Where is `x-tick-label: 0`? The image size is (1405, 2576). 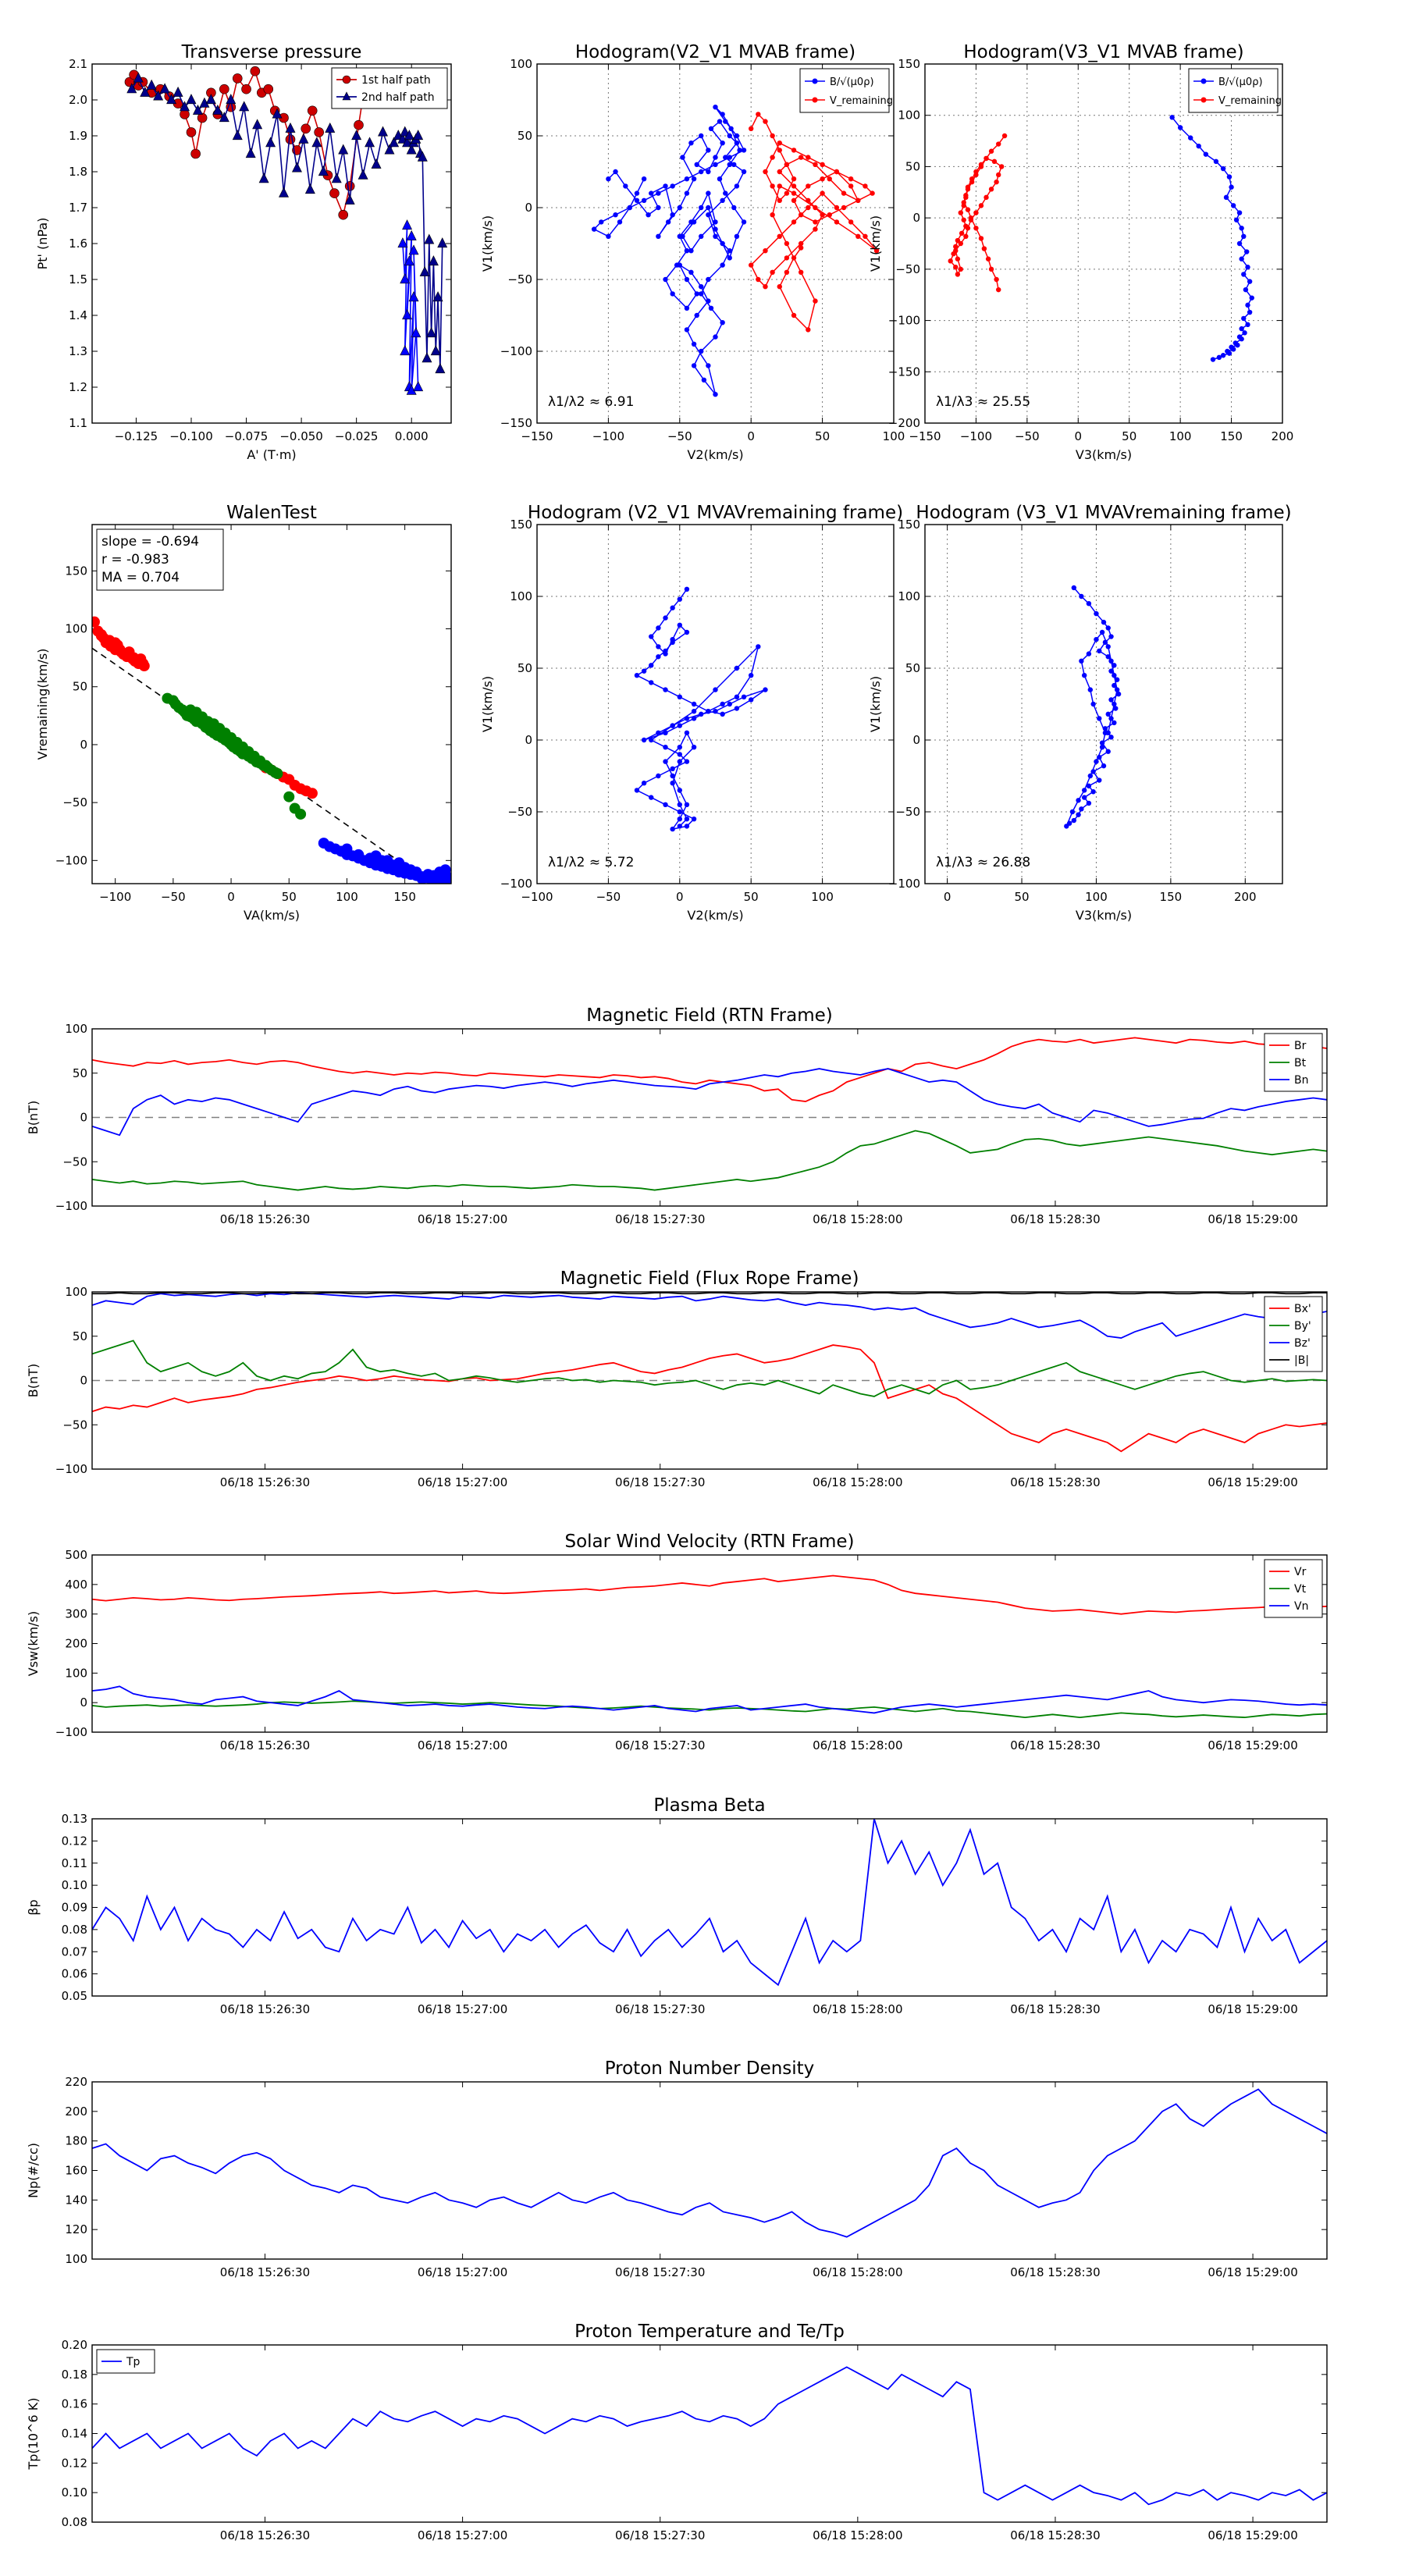 x-tick-label: 0 is located at coordinates (751, 436).